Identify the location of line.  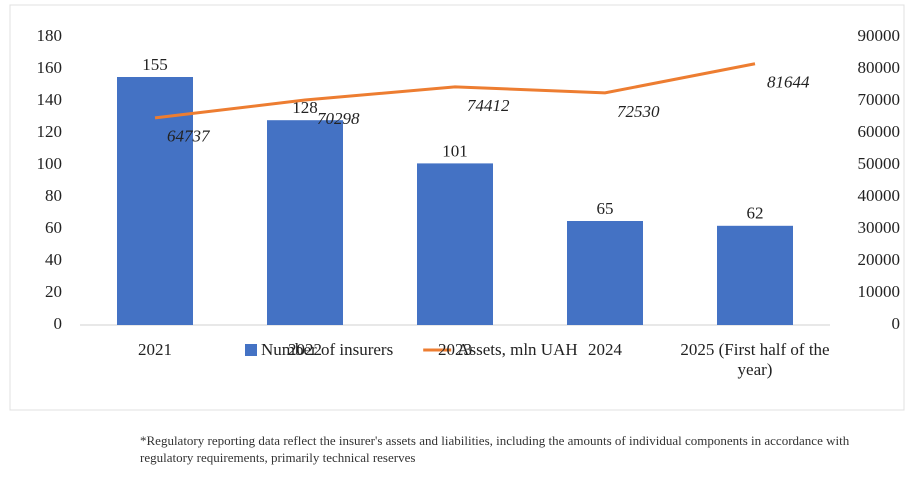
(455, 91).